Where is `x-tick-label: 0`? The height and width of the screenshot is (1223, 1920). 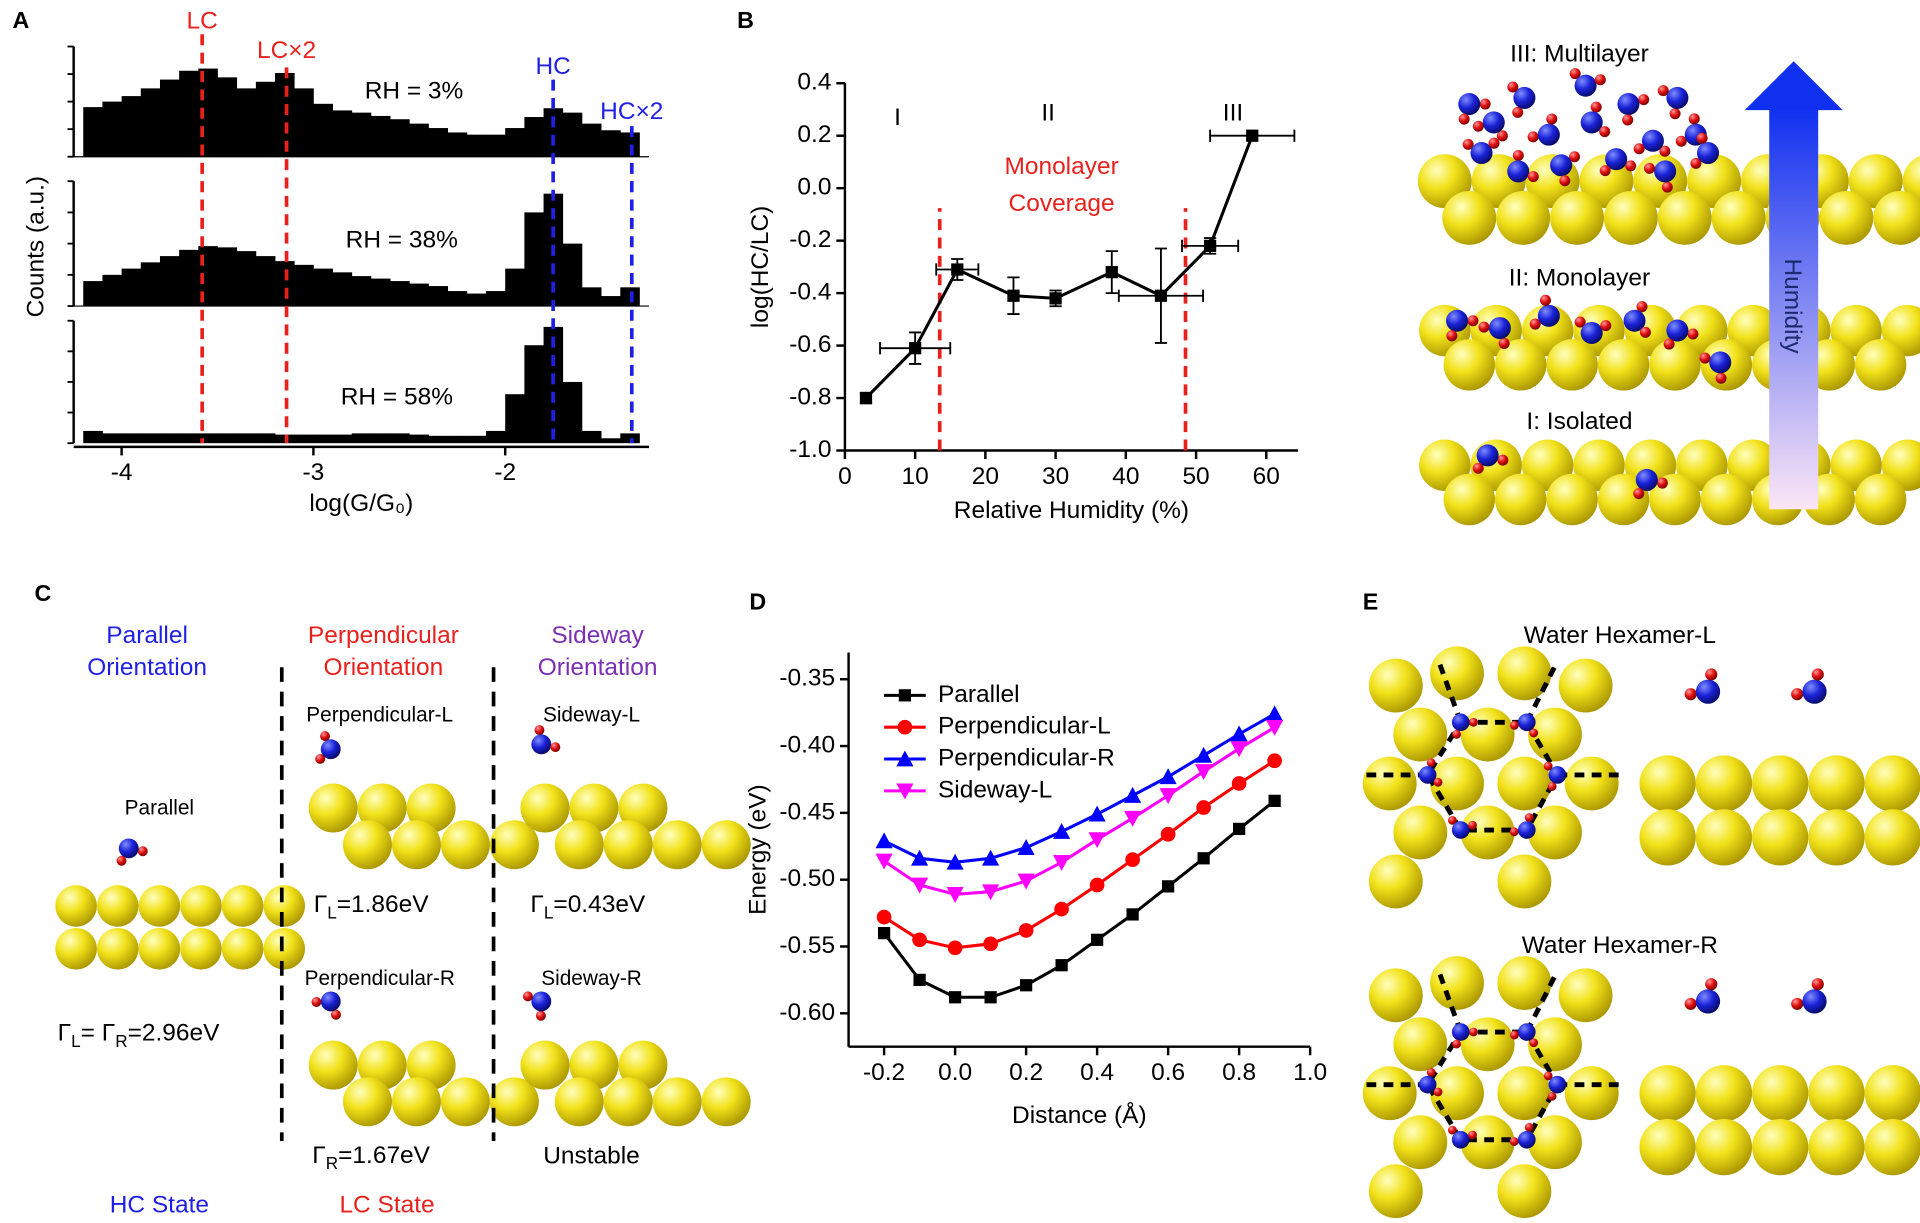
x-tick-label: 0 is located at coordinates (845, 476).